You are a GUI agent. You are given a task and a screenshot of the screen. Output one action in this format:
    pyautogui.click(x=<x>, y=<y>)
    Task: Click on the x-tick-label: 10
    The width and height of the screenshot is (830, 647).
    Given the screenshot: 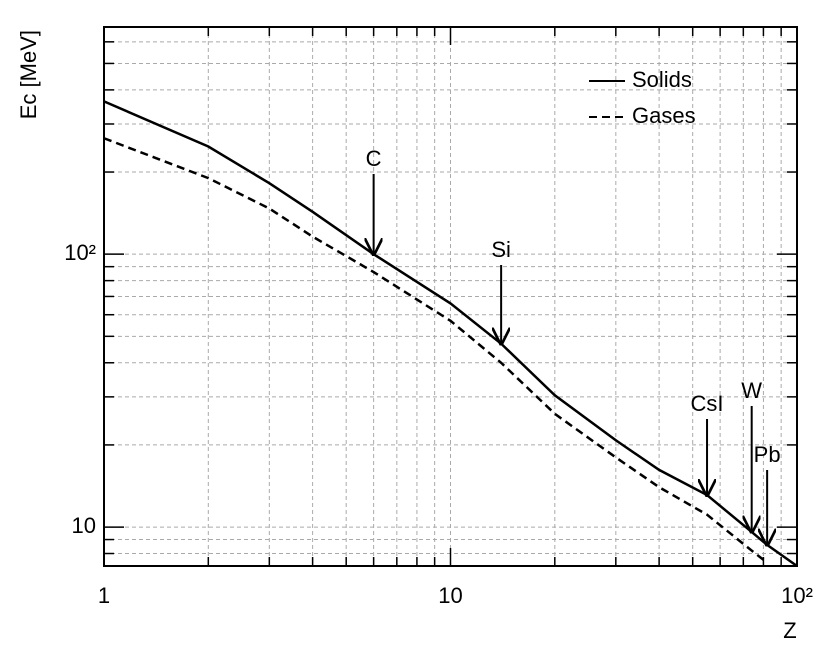 What is the action you would take?
    pyautogui.click(x=450, y=595)
    